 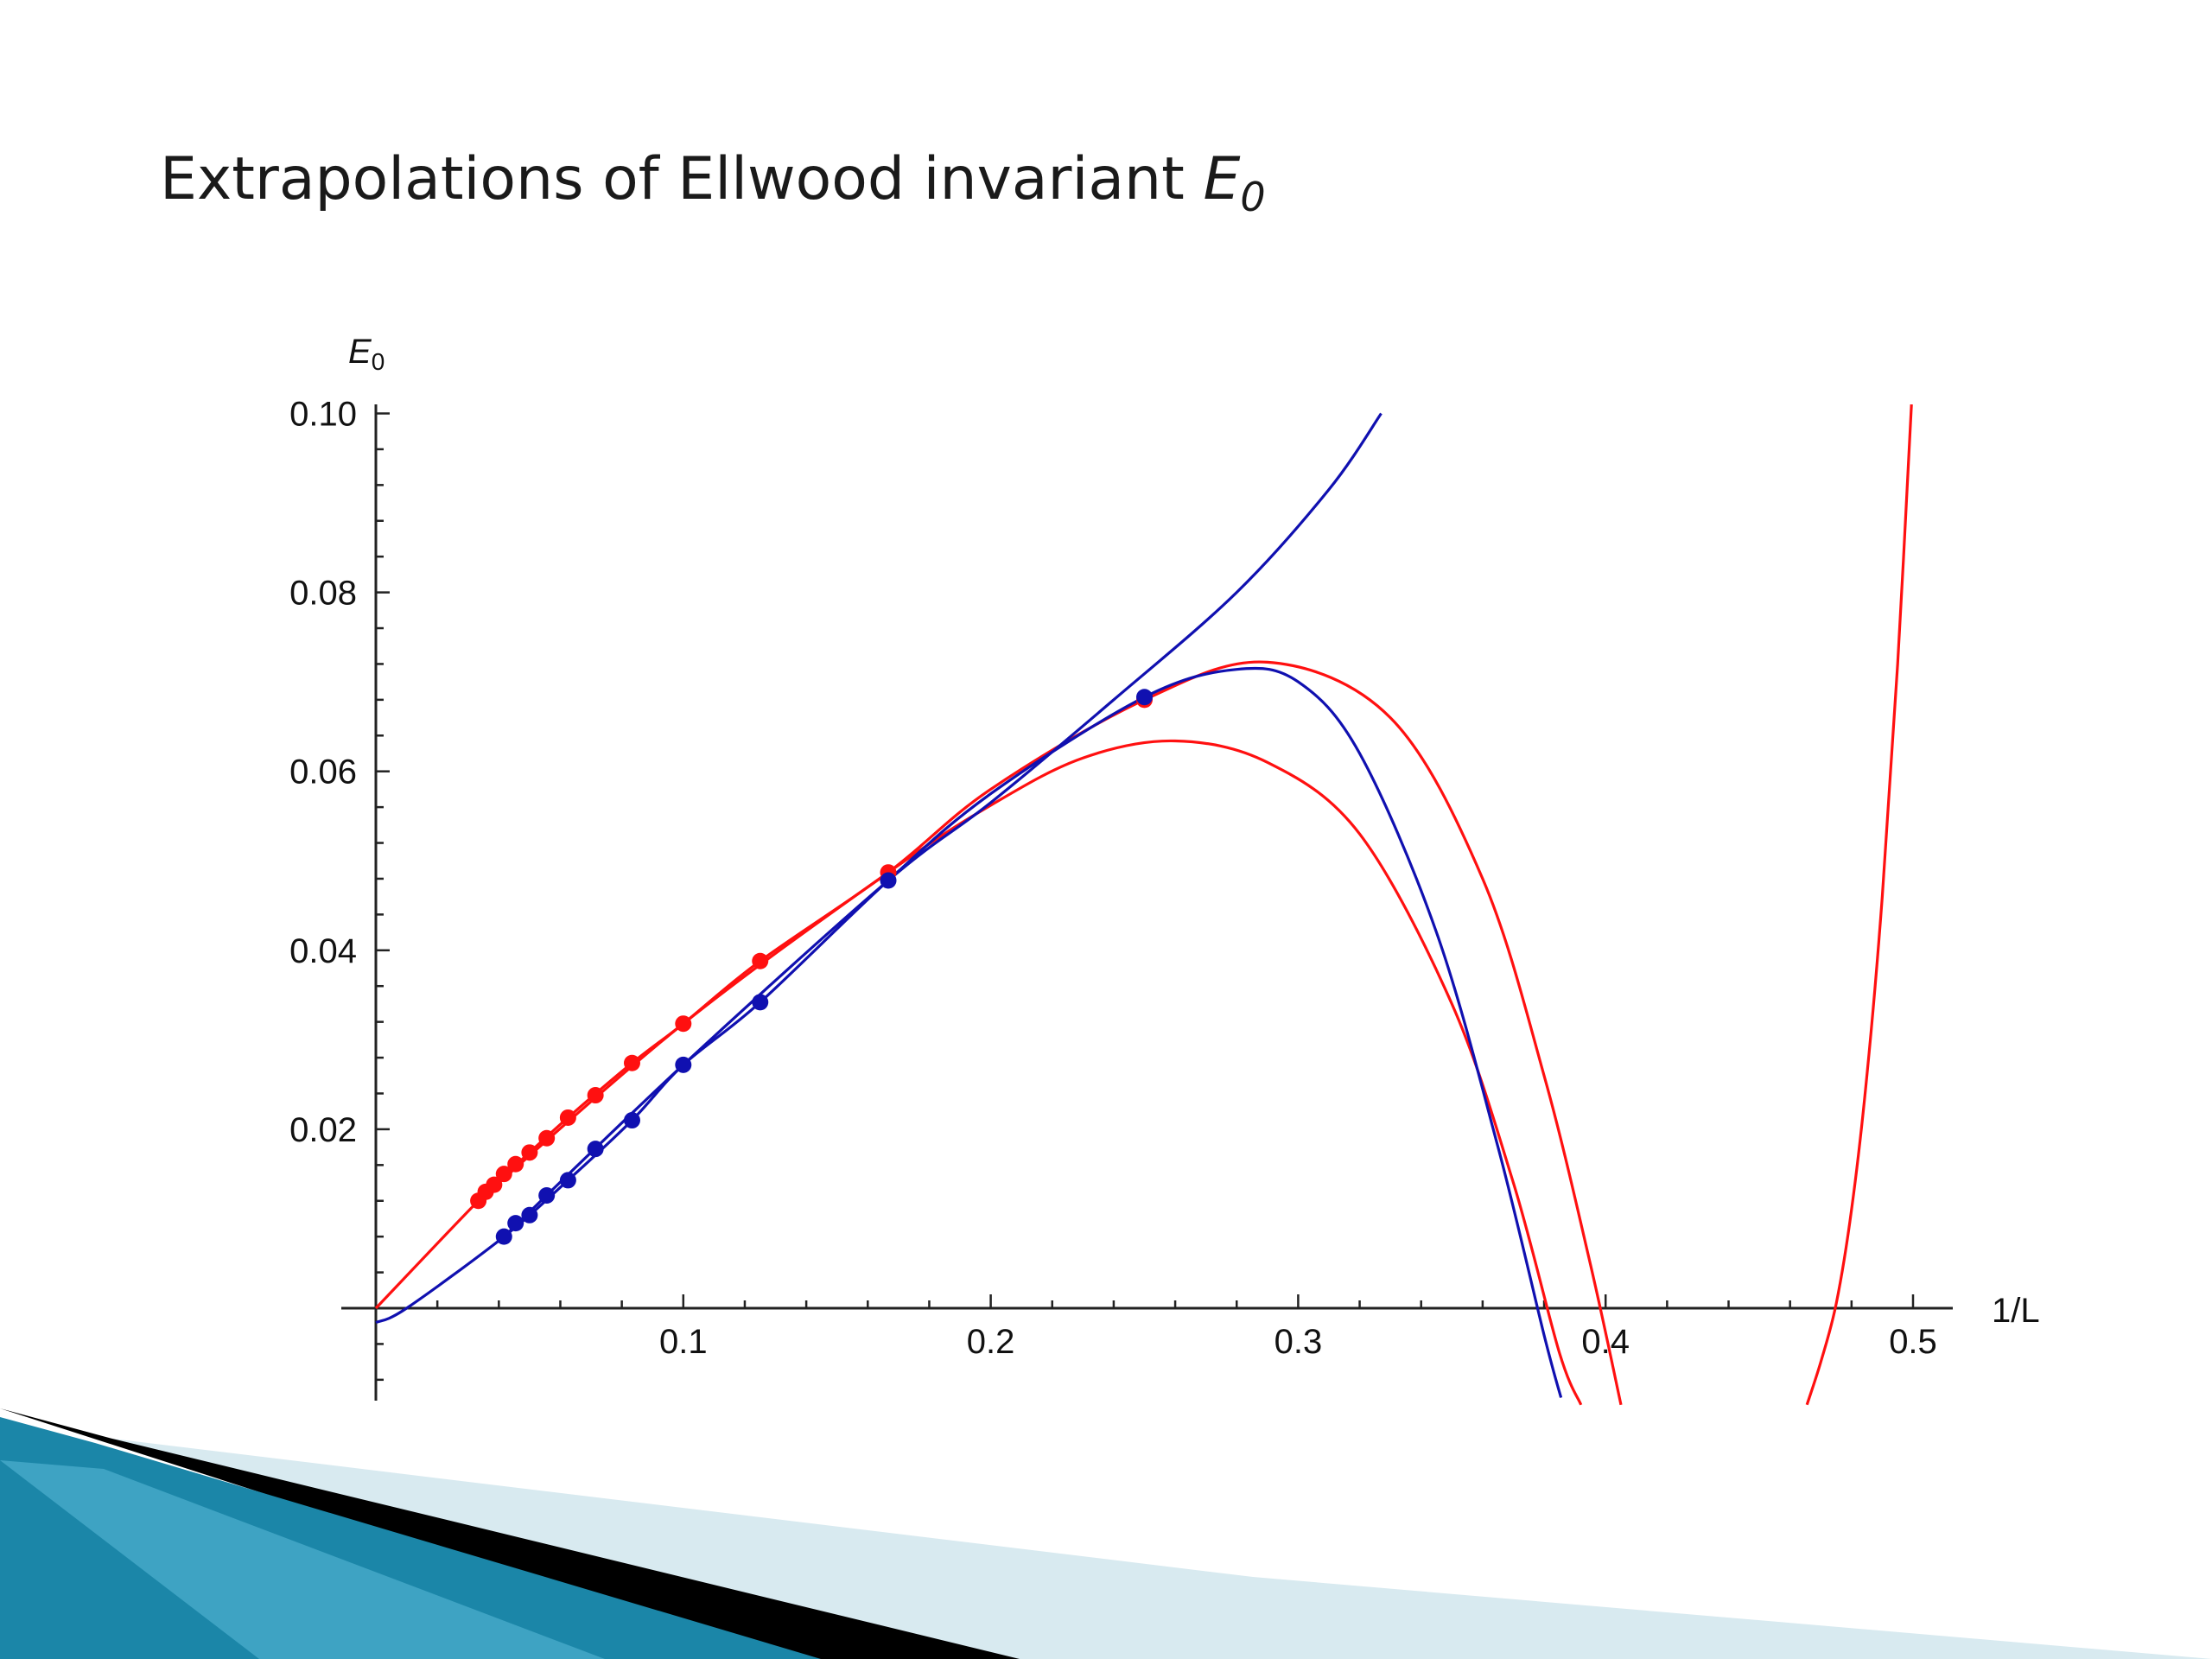 What do you see at coordinates (991, 1342) in the screenshot?
I see `x-tick-label: 0.2` at bounding box center [991, 1342].